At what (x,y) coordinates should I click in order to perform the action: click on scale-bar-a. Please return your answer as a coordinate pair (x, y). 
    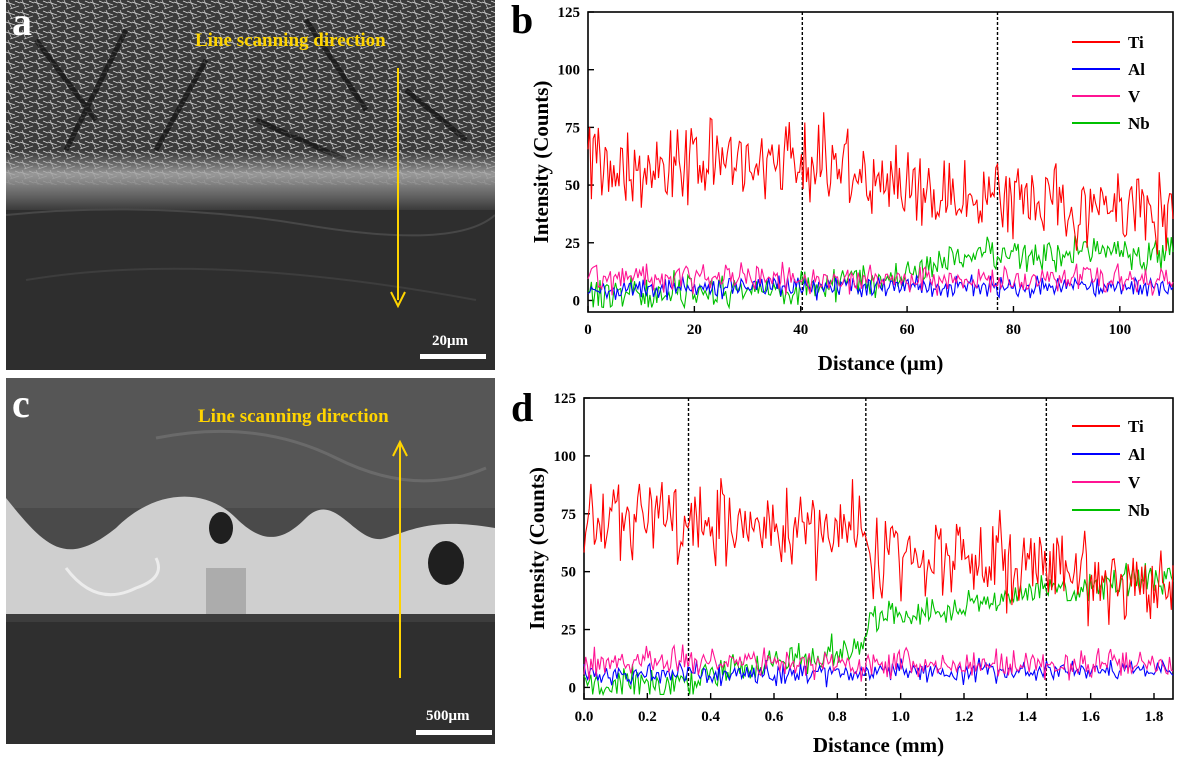
    Looking at the image, I should click on (453, 356).